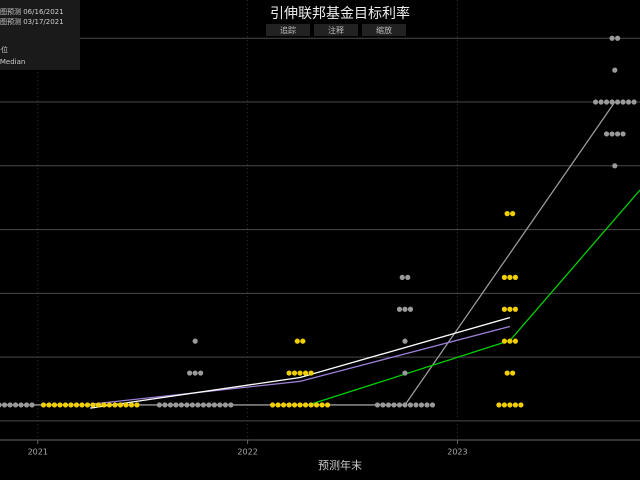  I want to click on toolbar-label: 追踪, so click(288, 30).